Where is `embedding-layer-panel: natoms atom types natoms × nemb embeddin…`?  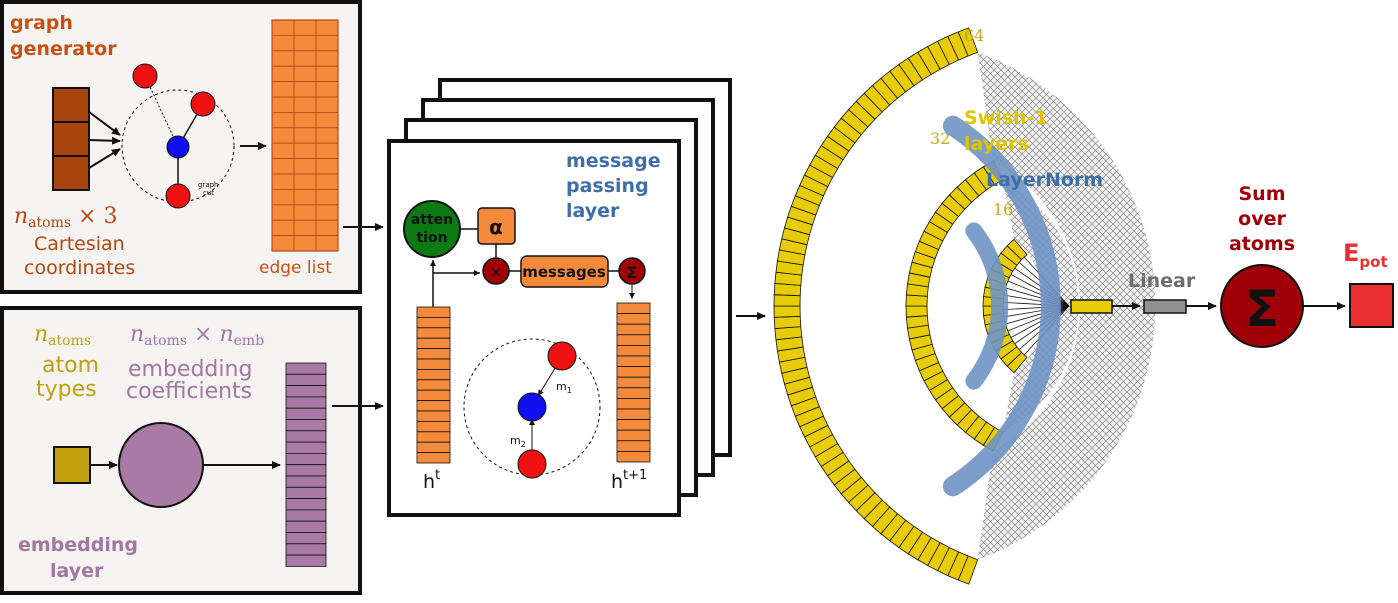 embedding-layer-panel: natoms atom types natoms × nemb embeddin… is located at coordinates (181, 450).